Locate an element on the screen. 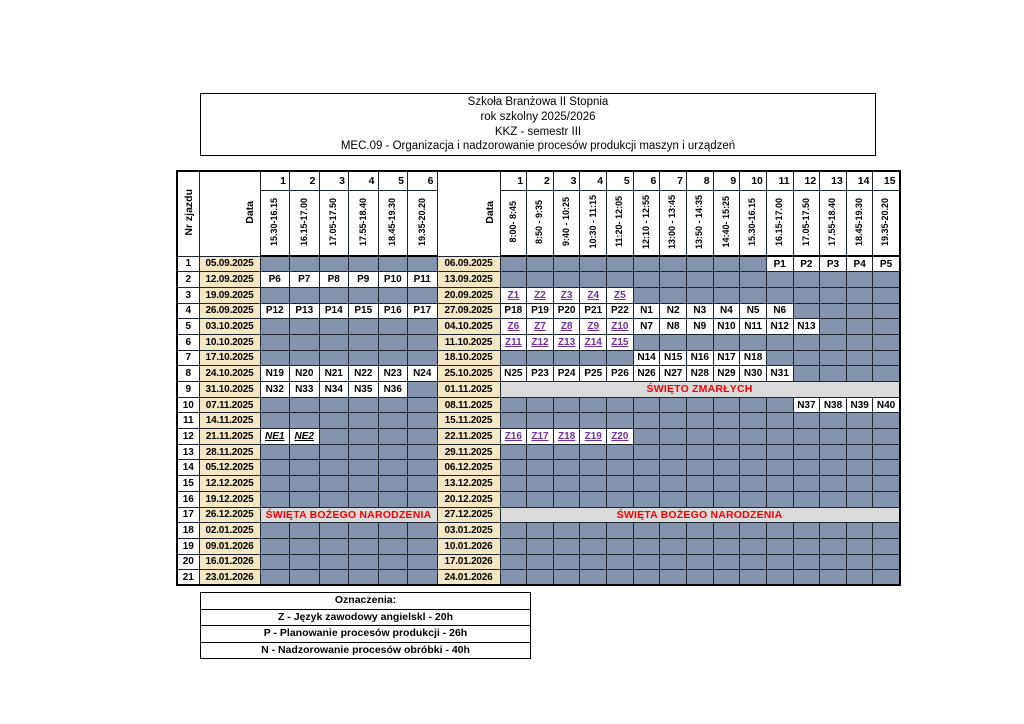 This screenshot has height=724, width=1024. right-time-header: 15.30-16.15 is located at coordinates (753, 223).